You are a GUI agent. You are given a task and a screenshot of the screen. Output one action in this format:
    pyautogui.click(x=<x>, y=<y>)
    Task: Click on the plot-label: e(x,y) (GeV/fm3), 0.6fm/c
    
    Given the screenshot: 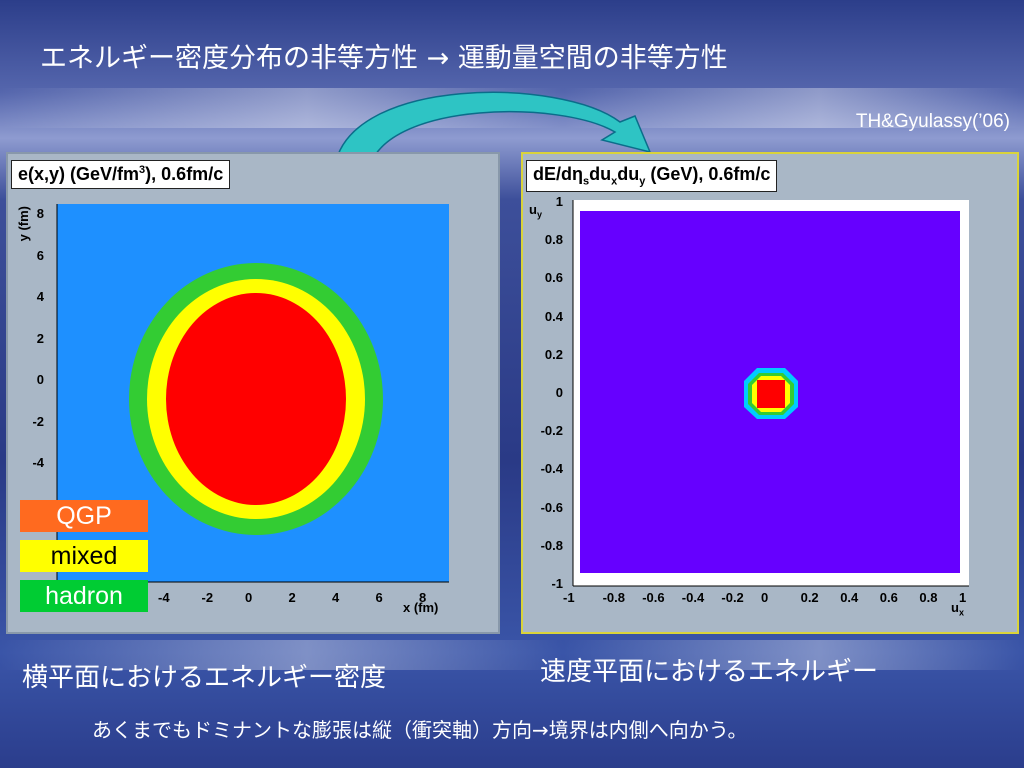 What is the action you would take?
    pyautogui.click(x=121, y=174)
    